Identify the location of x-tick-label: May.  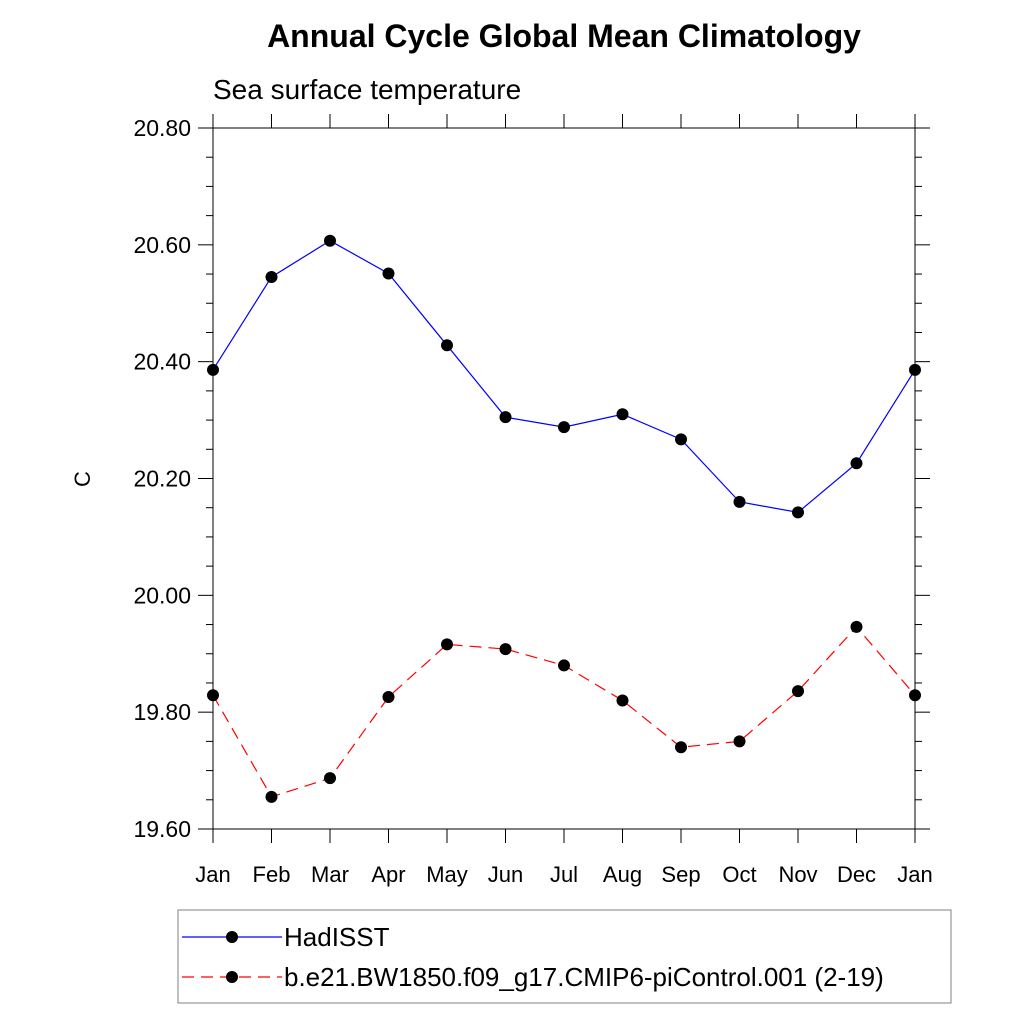
(447, 874).